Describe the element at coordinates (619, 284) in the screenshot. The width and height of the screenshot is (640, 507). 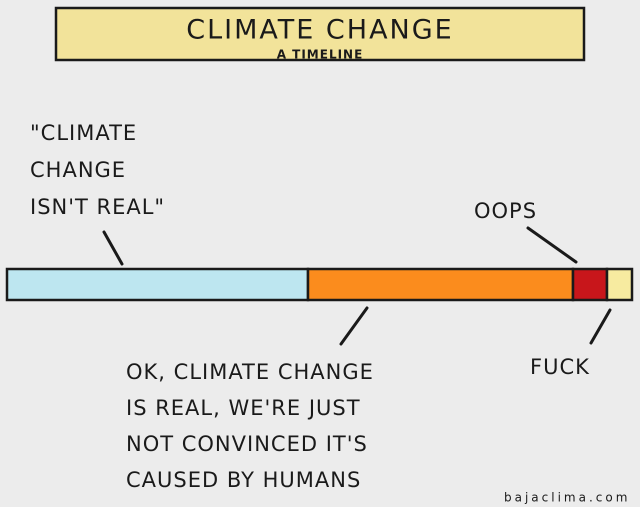
I see `end-segment` at that location.